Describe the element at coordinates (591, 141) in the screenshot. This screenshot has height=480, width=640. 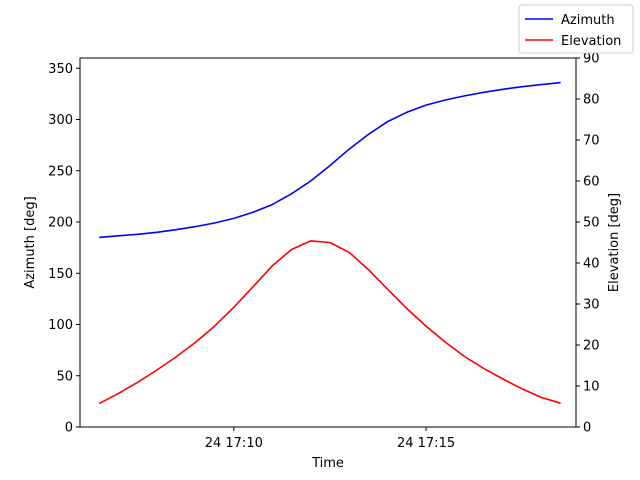
I see `right-tick-label: 70` at that location.